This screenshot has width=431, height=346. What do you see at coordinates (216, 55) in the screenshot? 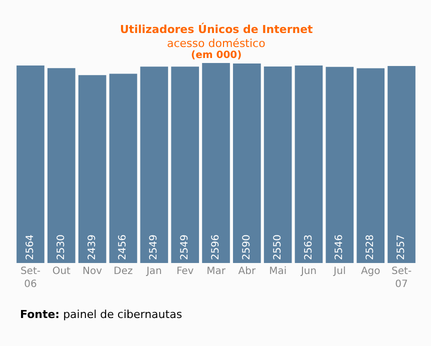
I see `text: (em 000)` at bounding box center [216, 55].